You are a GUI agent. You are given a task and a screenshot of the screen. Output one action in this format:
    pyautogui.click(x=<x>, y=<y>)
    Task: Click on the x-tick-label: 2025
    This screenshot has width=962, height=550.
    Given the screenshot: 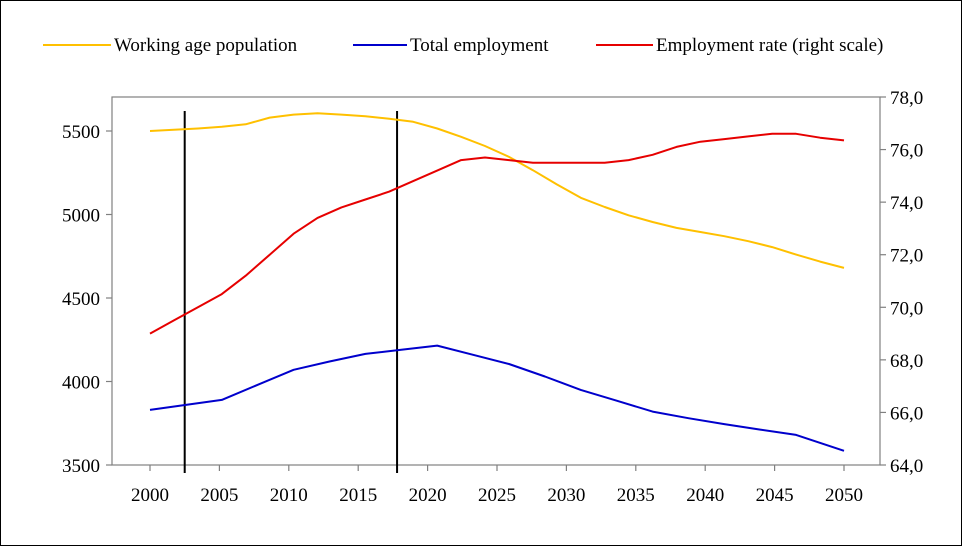 What is the action you would take?
    pyautogui.click(x=497, y=495)
    